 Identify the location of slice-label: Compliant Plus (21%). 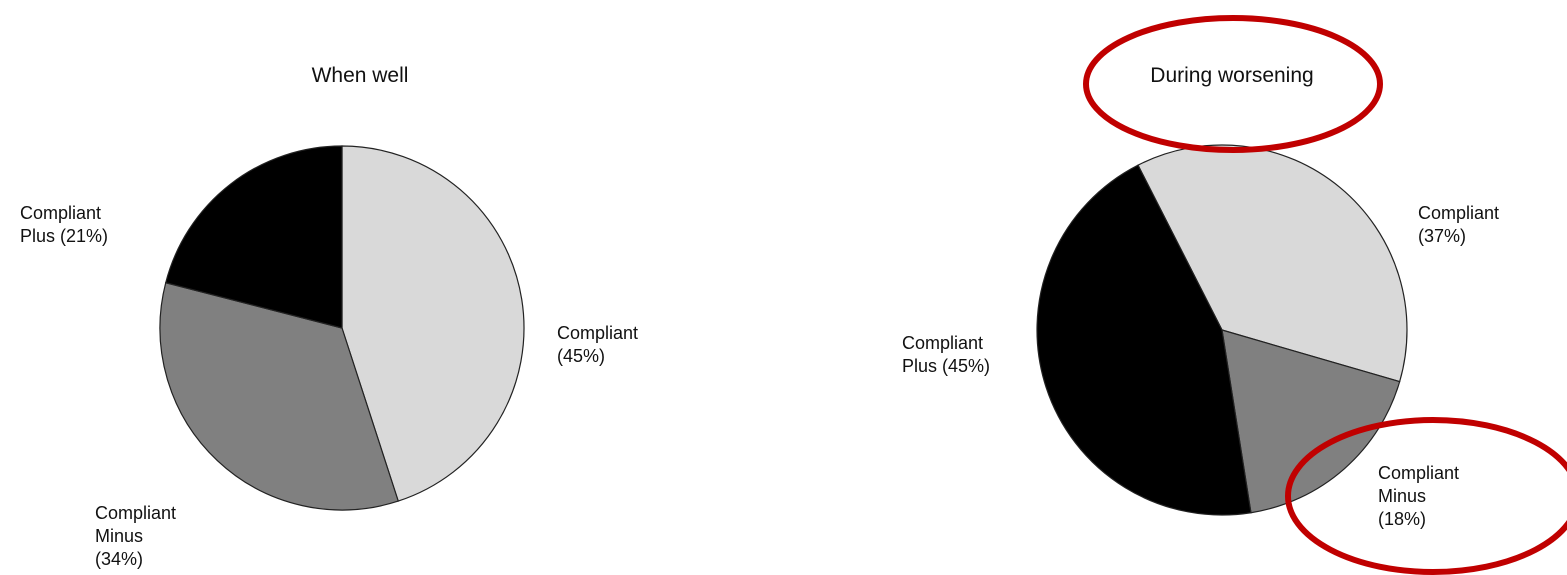
(70, 225).